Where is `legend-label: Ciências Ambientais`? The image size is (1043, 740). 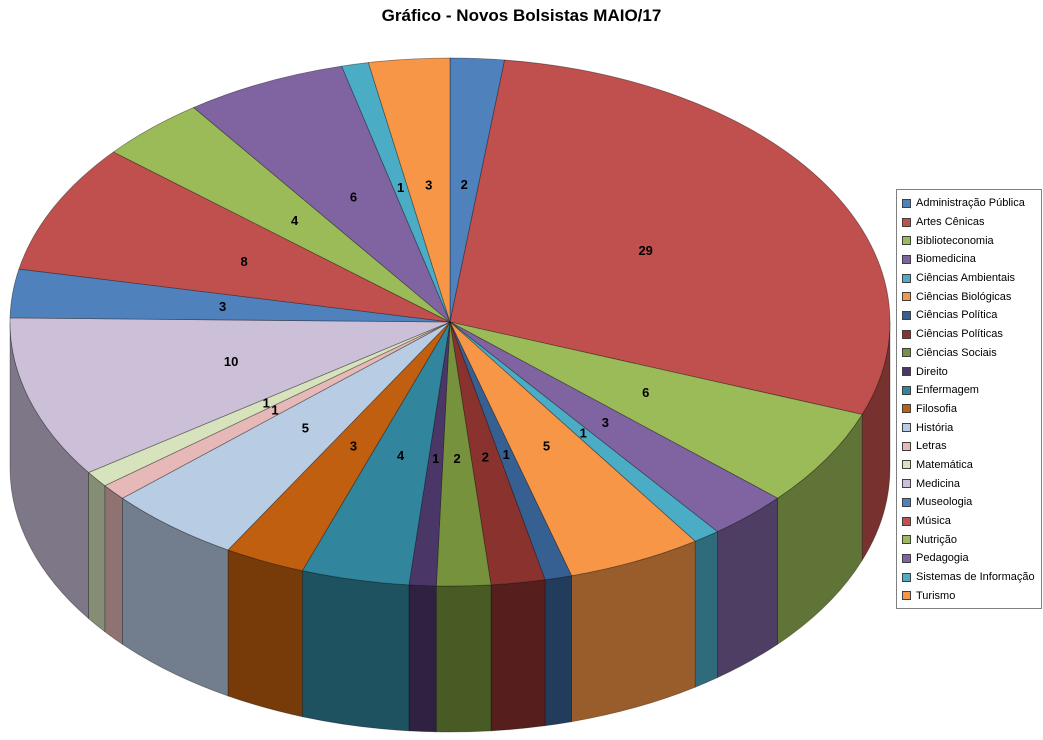
legend-label: Ciências Ambientais is located at coordinates (966, 278).